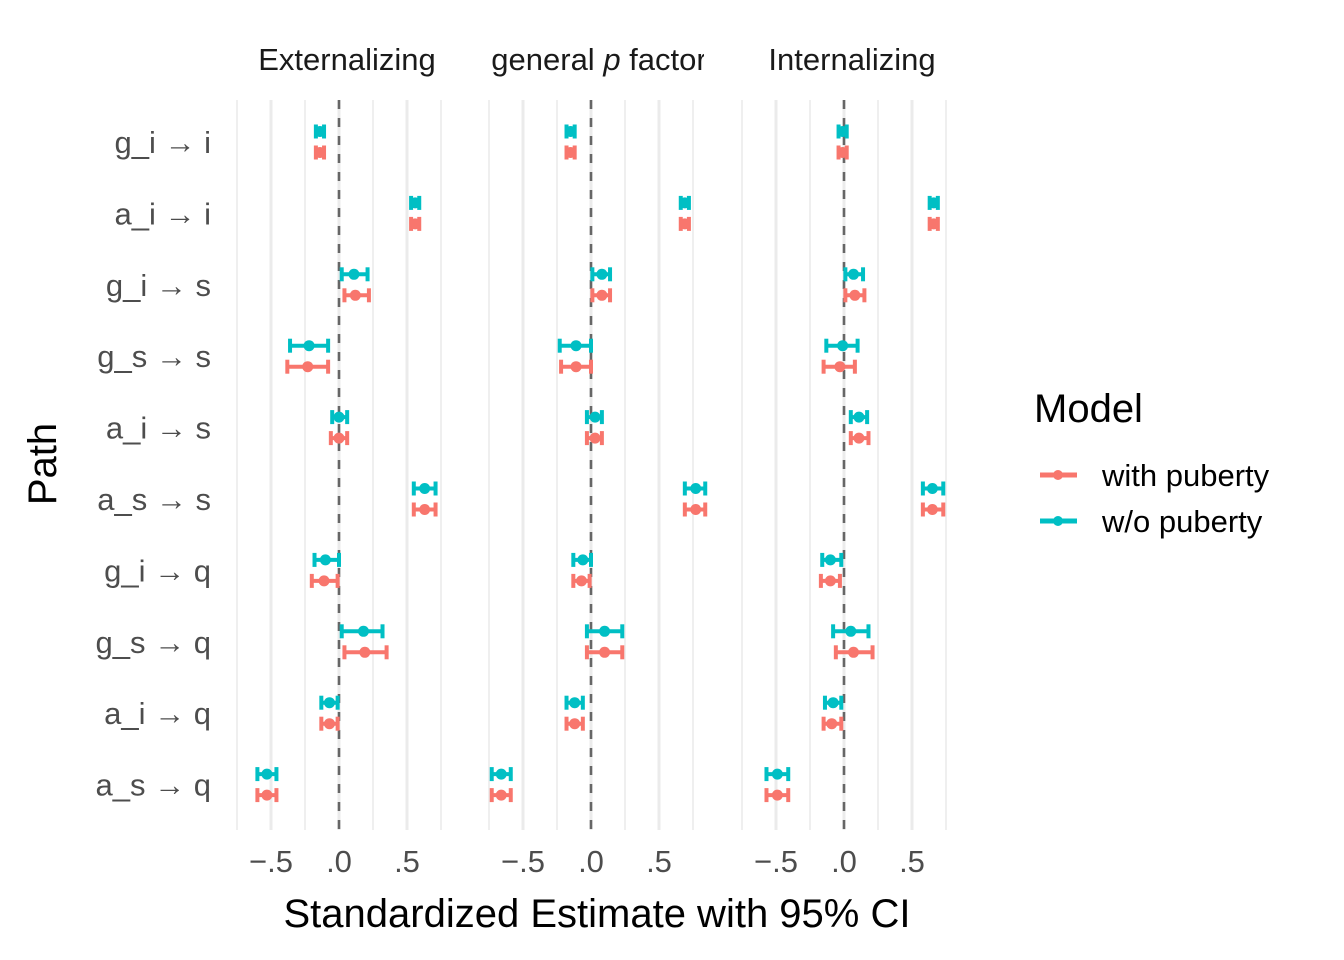  I want to click on y-tick-label-a-i-to-q: a_i → q, so click(157, 713).